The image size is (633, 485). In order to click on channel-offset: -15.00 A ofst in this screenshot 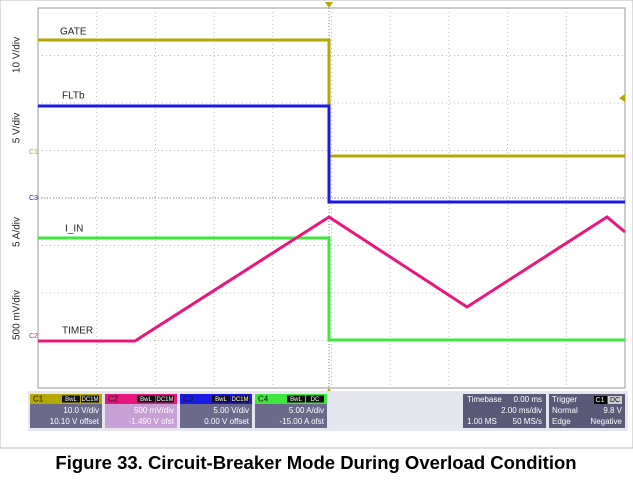, I will do `click(302, 421)`.